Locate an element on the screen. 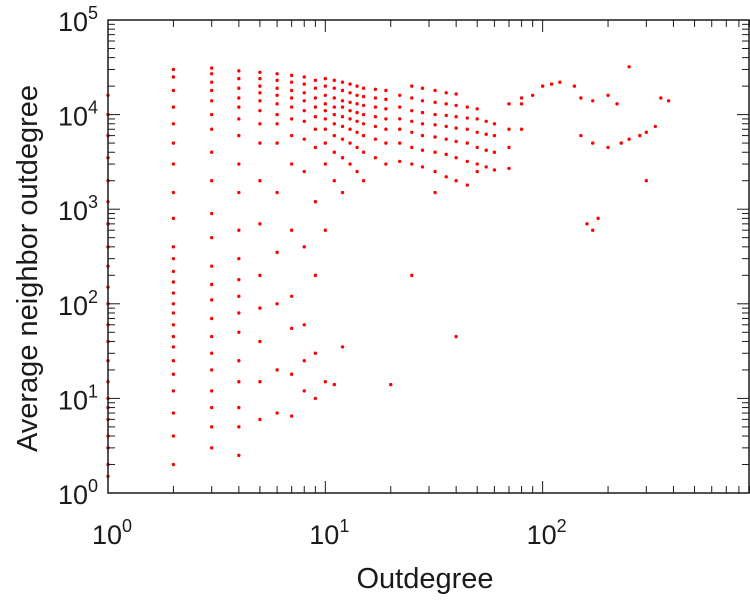 The height and width of the screenshot is (600, 750). y-tick-label: 10⁵ is located at coordinates (78, 20).